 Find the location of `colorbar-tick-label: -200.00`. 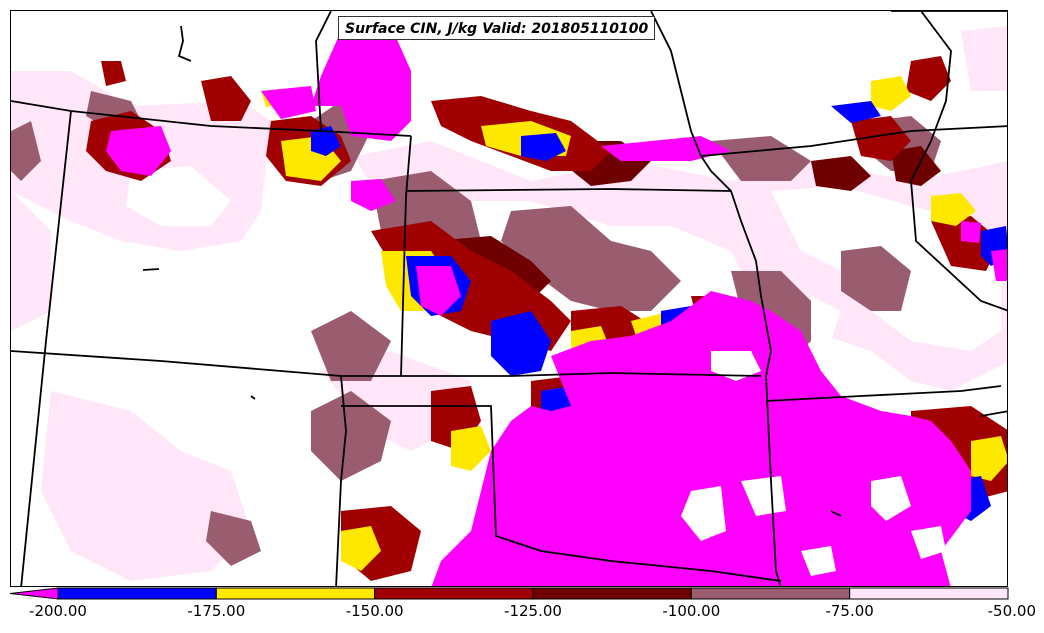

colorbar-tick-label: -200.00 is located at coordinates (58, 611).